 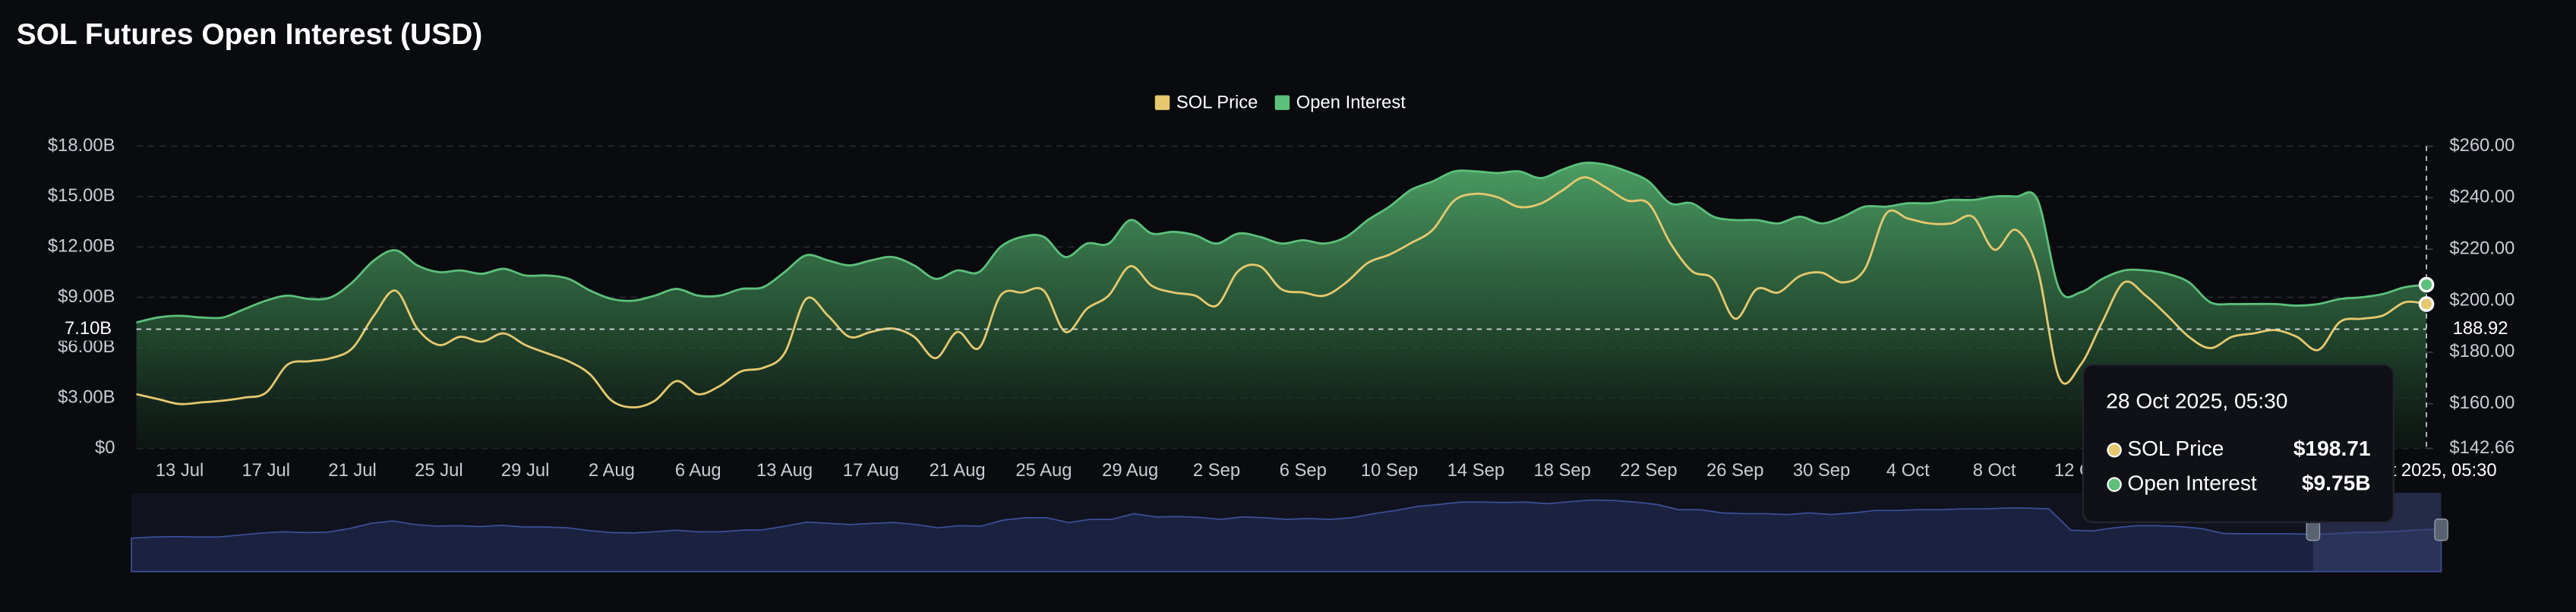 I want to click on x-tick-label: 6 Aug, so click(x=698, y=470).